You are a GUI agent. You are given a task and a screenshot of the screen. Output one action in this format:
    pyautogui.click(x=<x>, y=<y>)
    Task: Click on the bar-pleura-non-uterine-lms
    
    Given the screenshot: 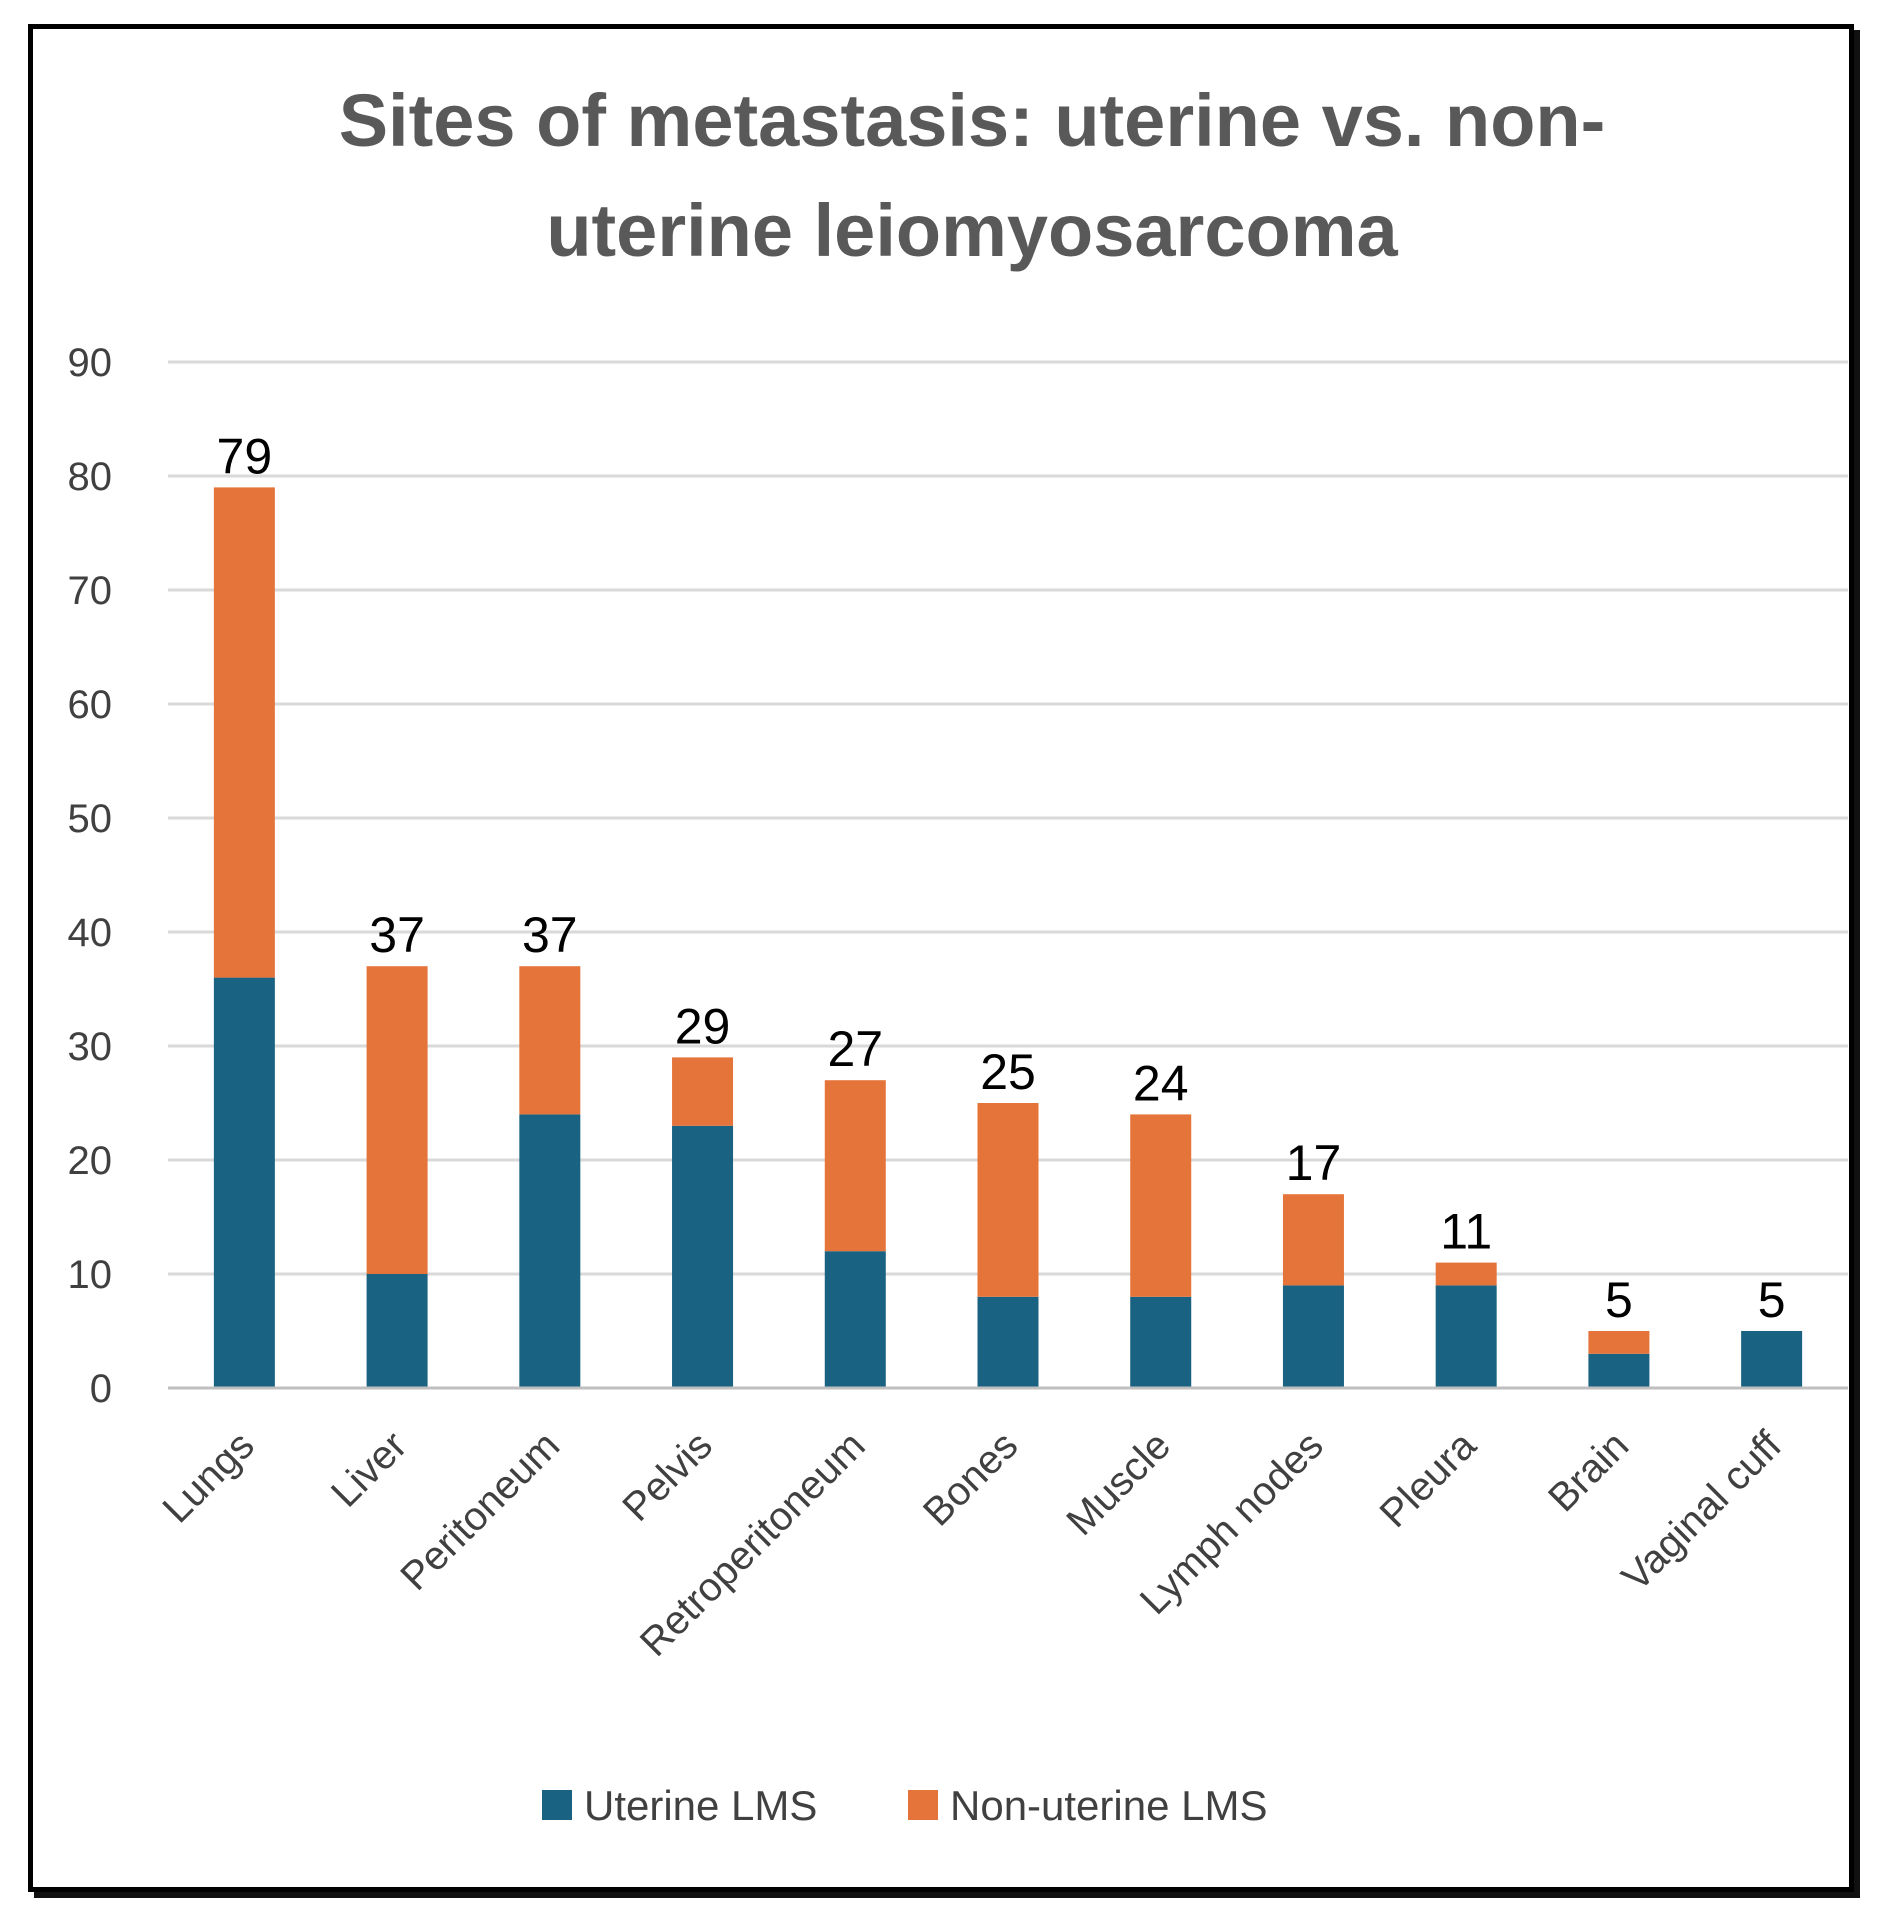 What is the action you would take?
    pyautogui.click(x=1466, y=1274)
    